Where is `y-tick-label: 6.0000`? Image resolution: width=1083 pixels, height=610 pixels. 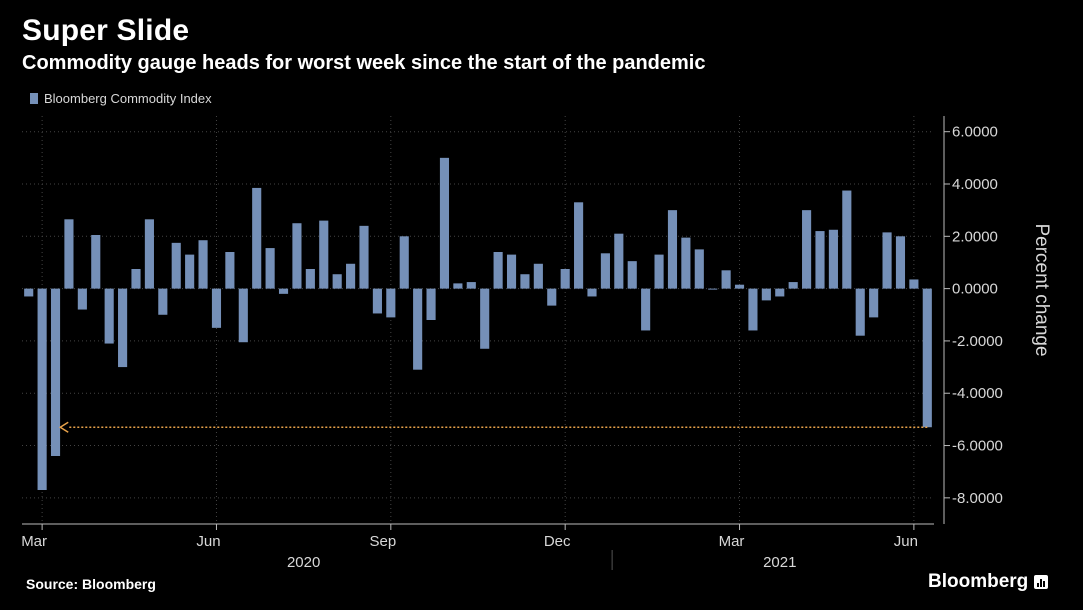 y-tick-label: 6.0000 is located at coordinates (975, 132).